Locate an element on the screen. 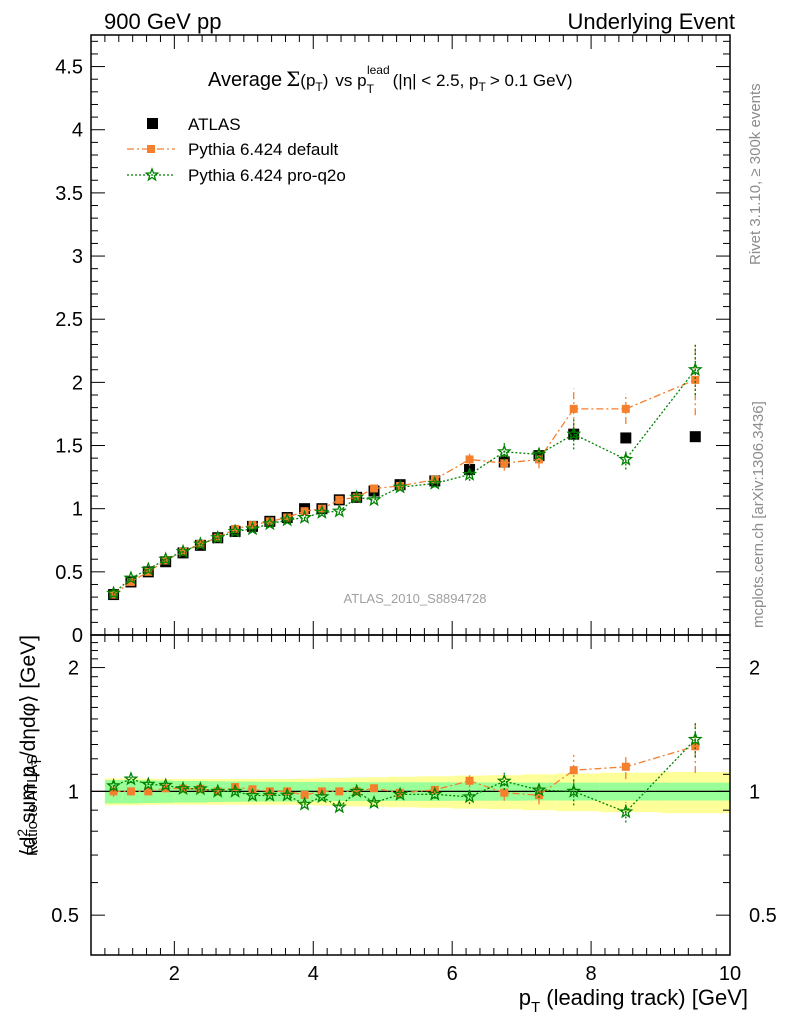 The height and width of the screenshot is (1024, 786). rivet-version-label: Rivet 3.1.10, ≥ 300k events is located at coordinates (755, 174).